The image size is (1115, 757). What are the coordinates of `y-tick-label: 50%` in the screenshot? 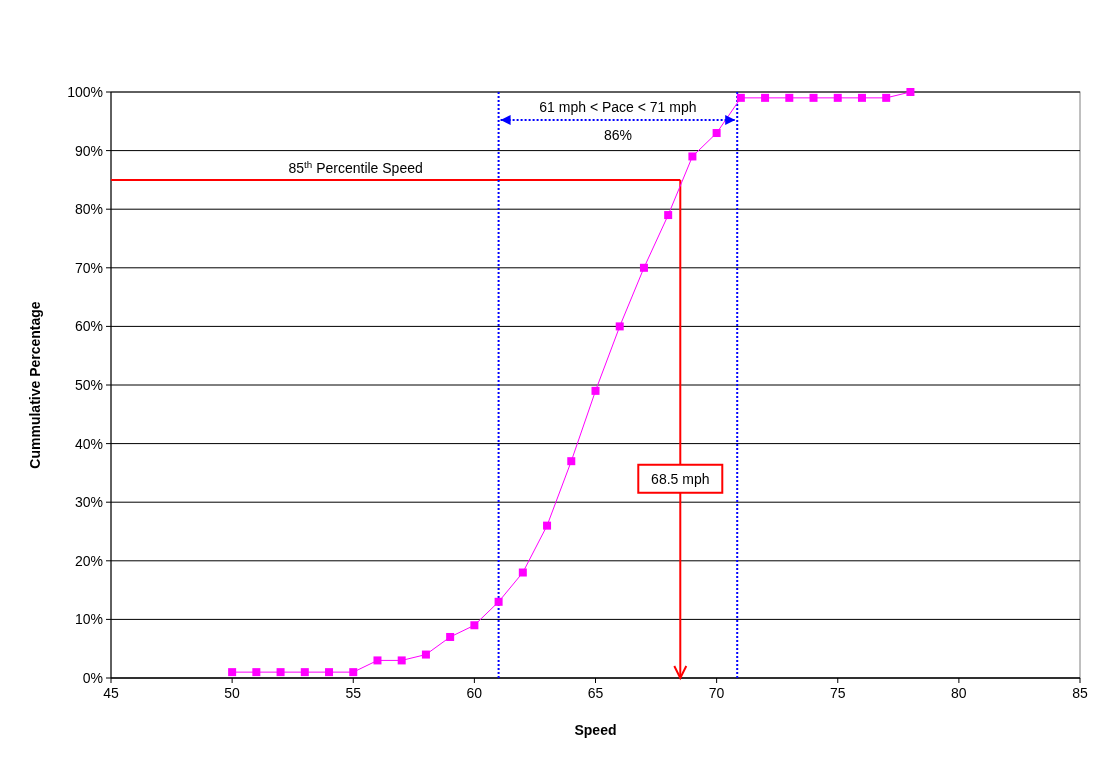 It's located at (88, 385).